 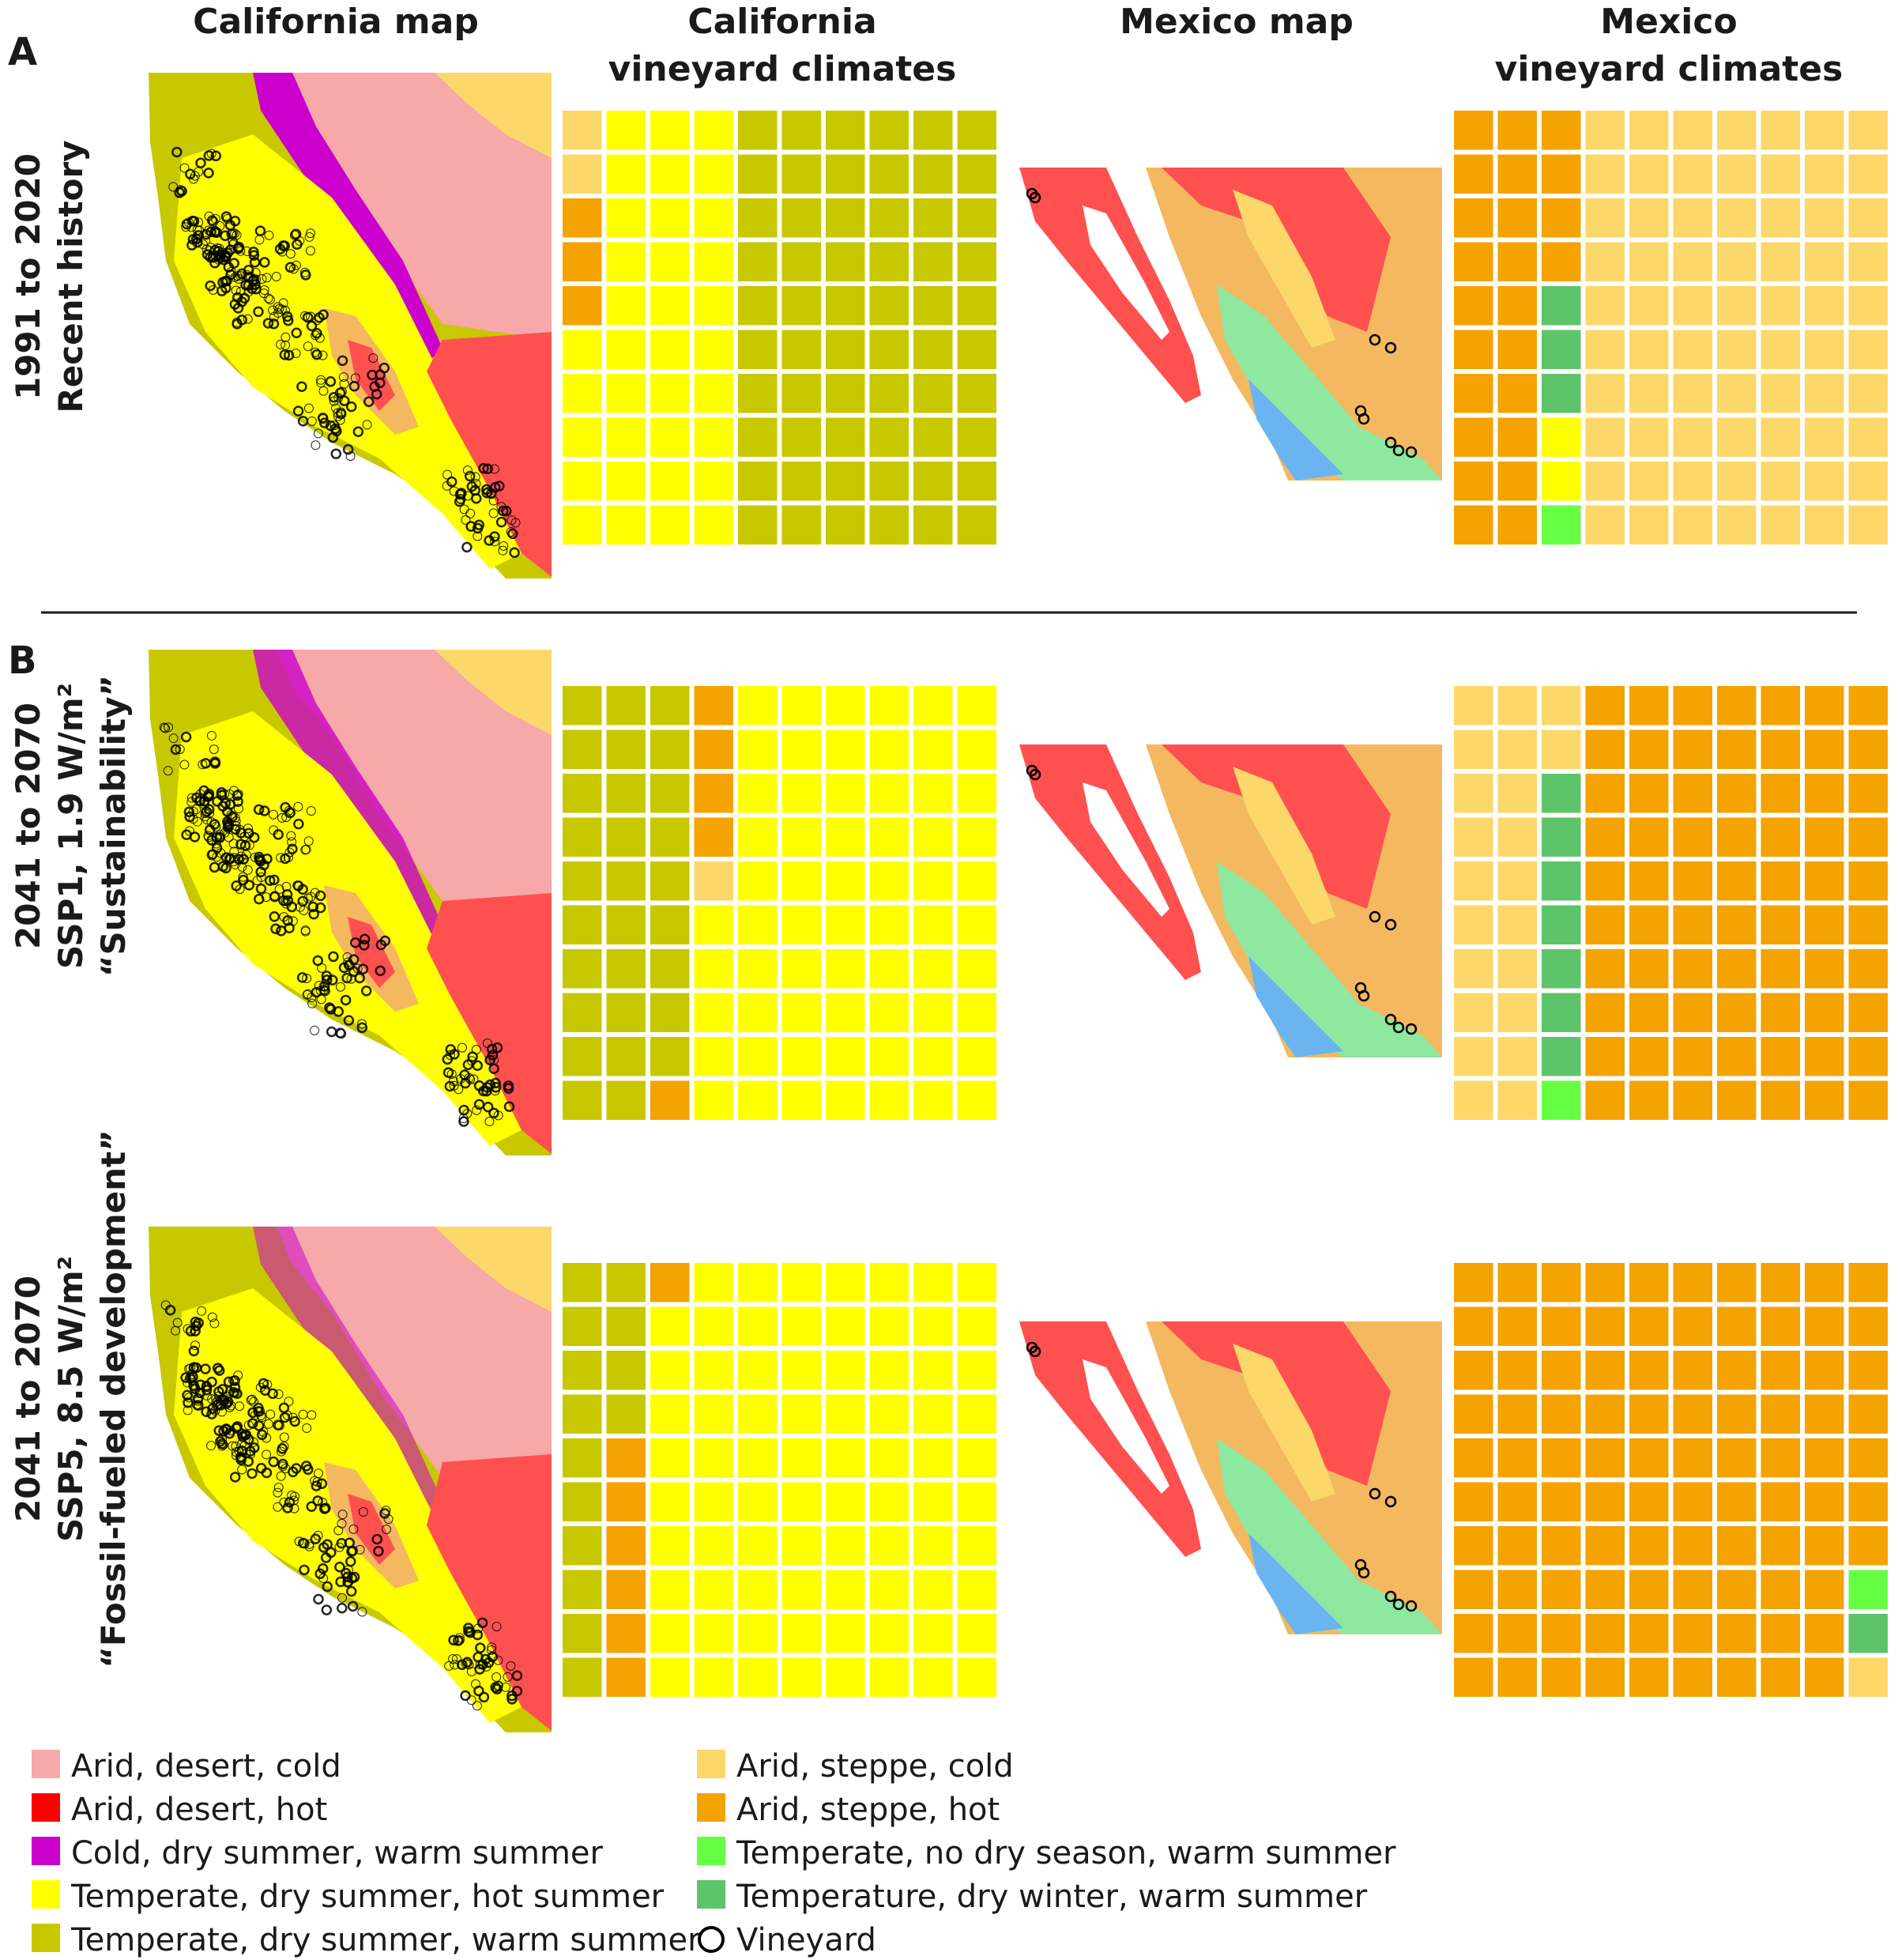 I want to click on map-region-gulf, so click(x=1126, y=849).